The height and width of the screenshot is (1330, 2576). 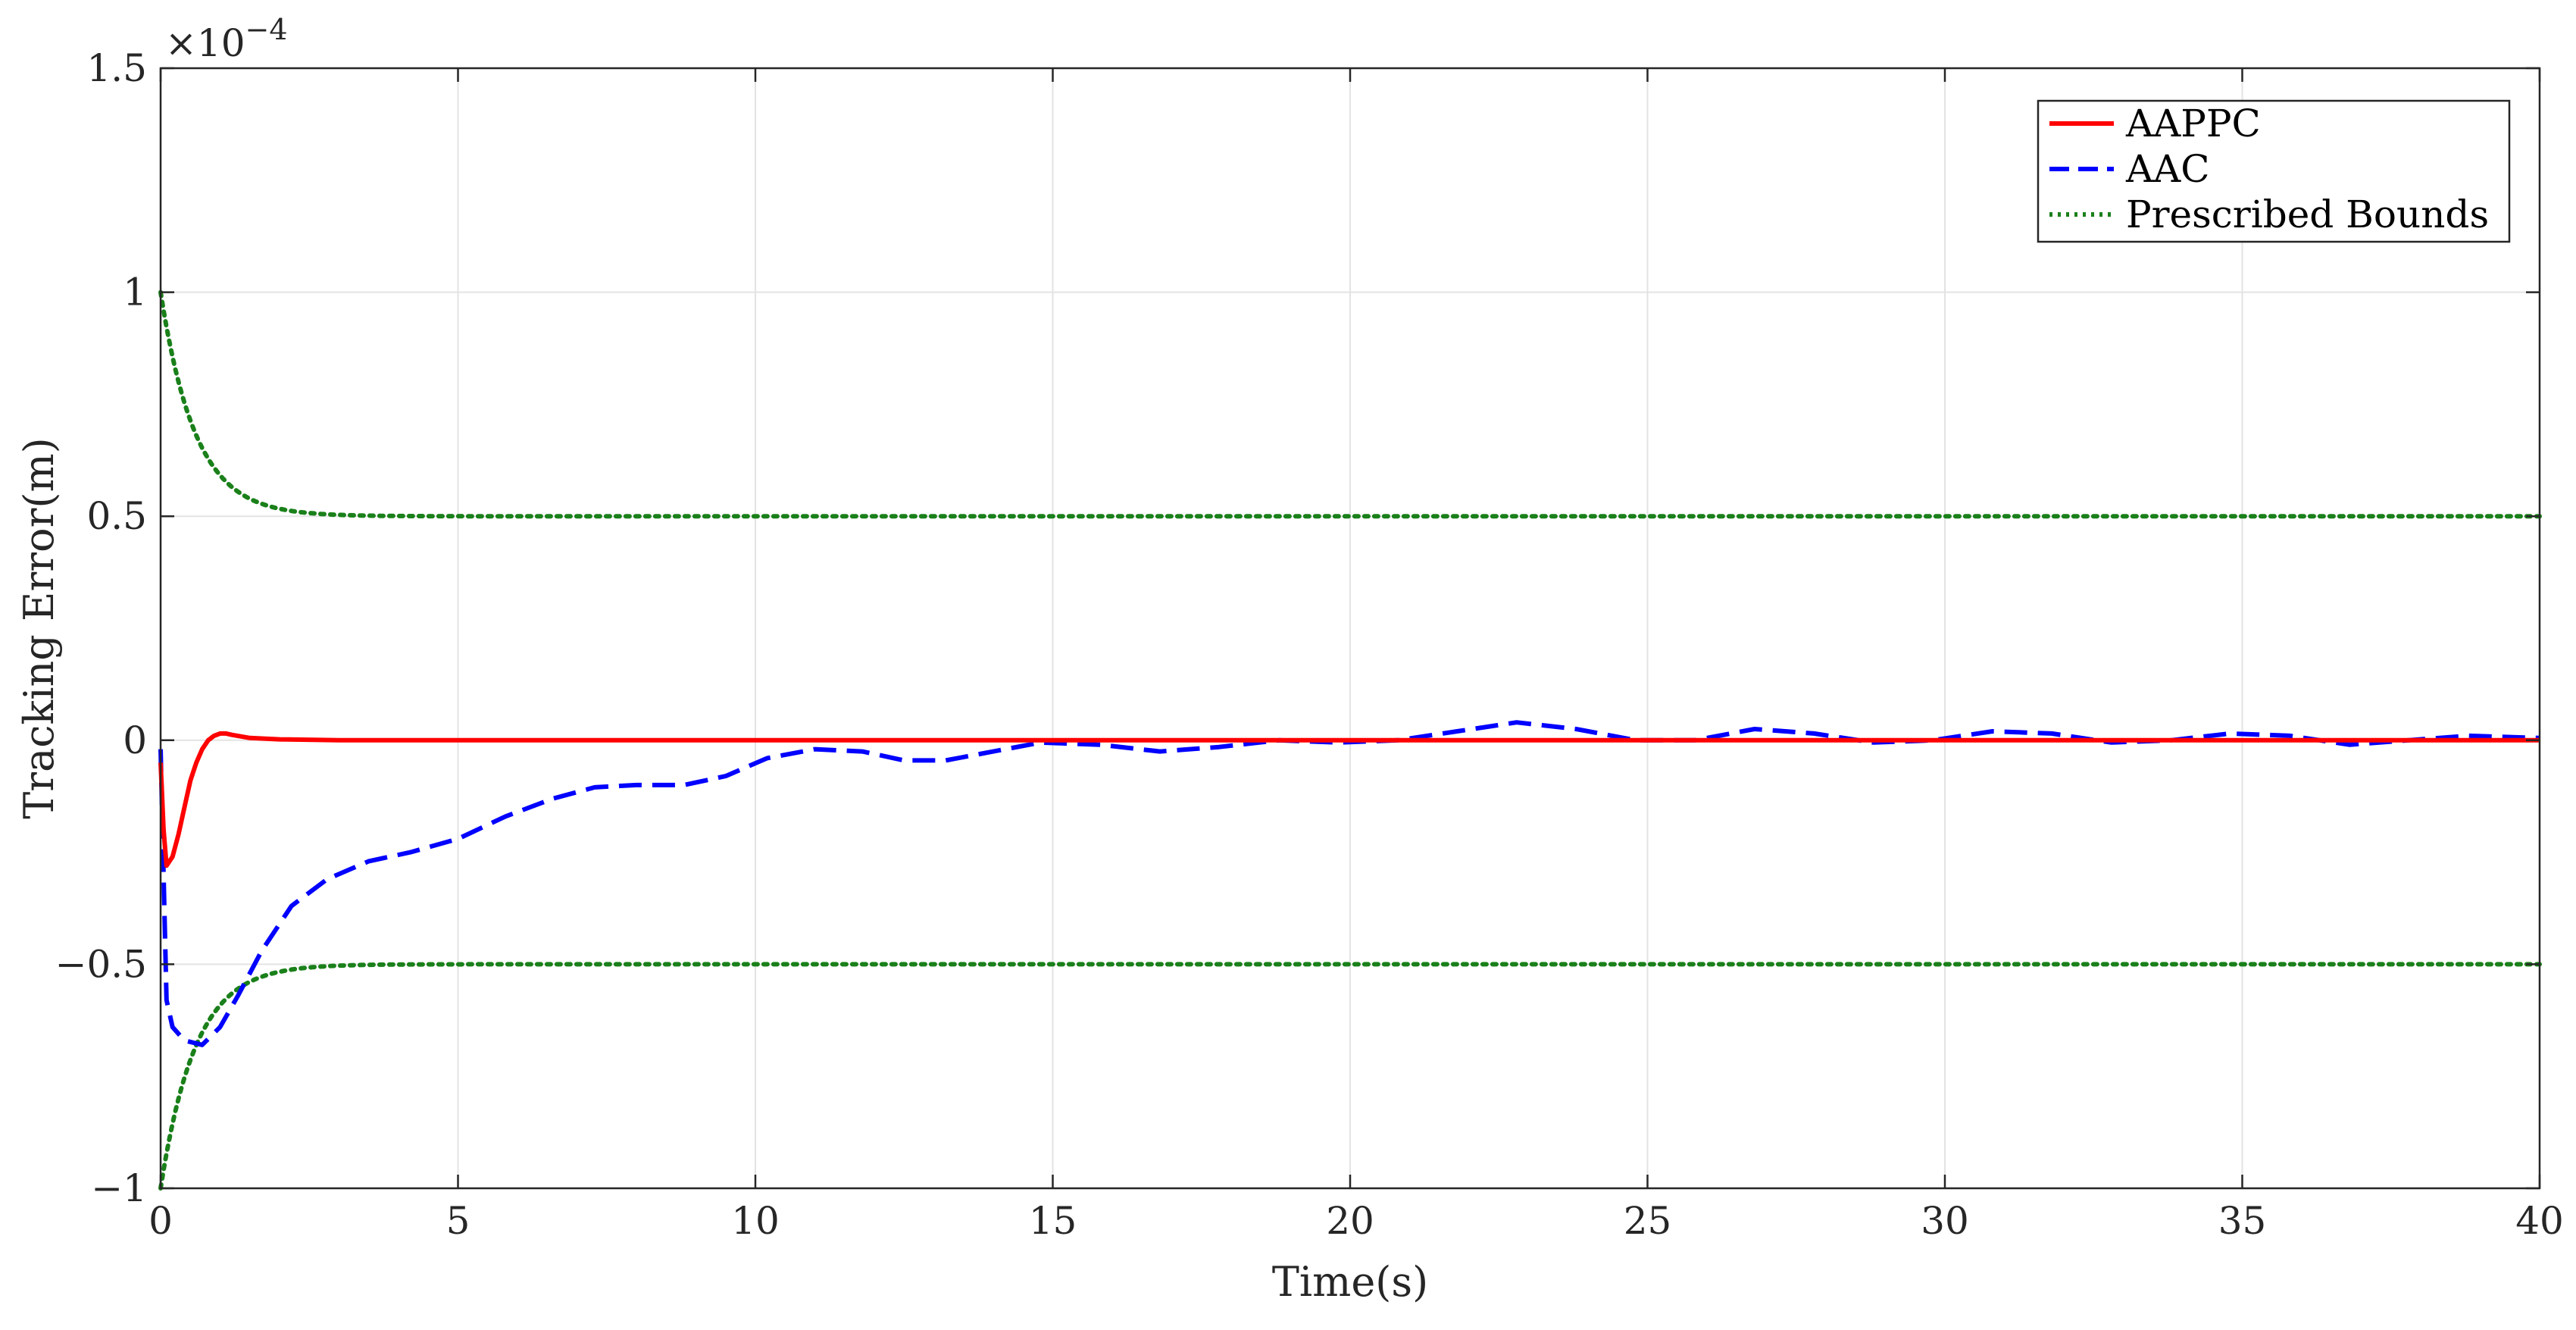 I want to click on x-tick-label: 10, so click(x=755, y=1221).